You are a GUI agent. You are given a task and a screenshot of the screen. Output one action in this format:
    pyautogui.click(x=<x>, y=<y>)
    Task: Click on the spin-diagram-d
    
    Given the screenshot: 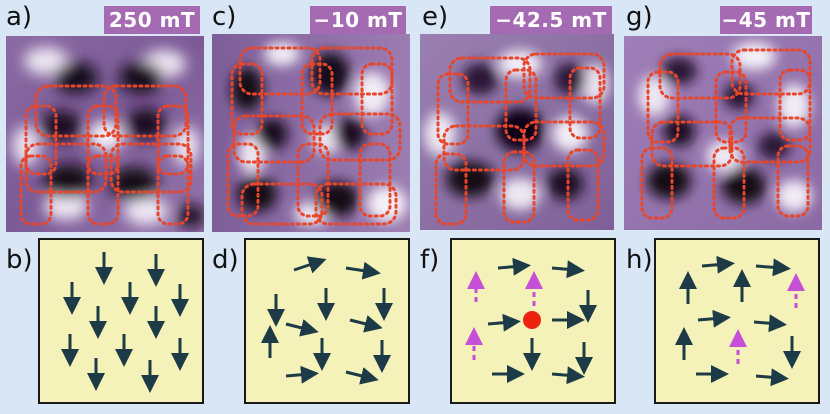 What is the action you would take?
    pyautogui.click(x=327, y=321)
    